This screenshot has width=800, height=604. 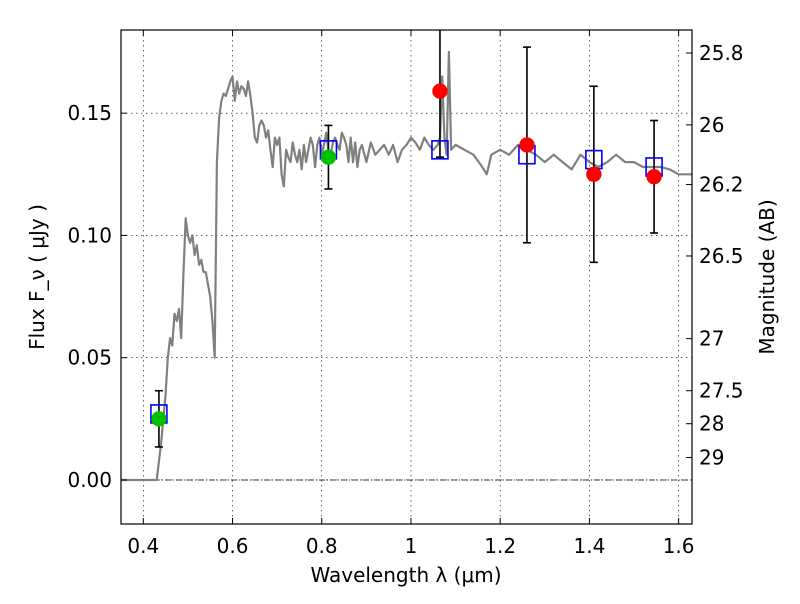 I want to click on y-tick-label: 0.15, so click(x=89, y=113).